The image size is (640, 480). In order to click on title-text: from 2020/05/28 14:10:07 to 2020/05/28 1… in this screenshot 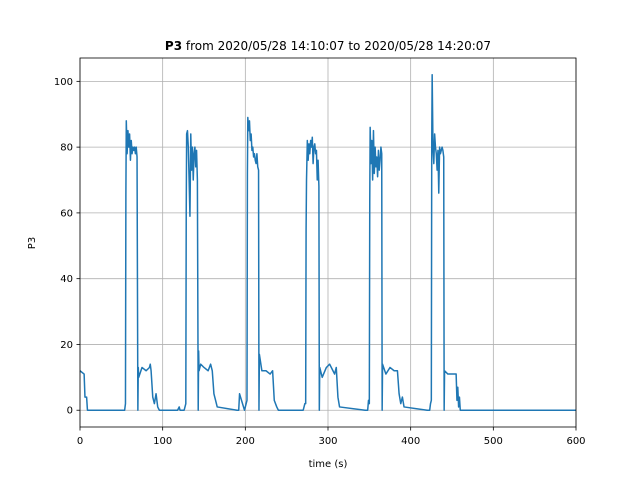, I will do `click(338, 46)`.